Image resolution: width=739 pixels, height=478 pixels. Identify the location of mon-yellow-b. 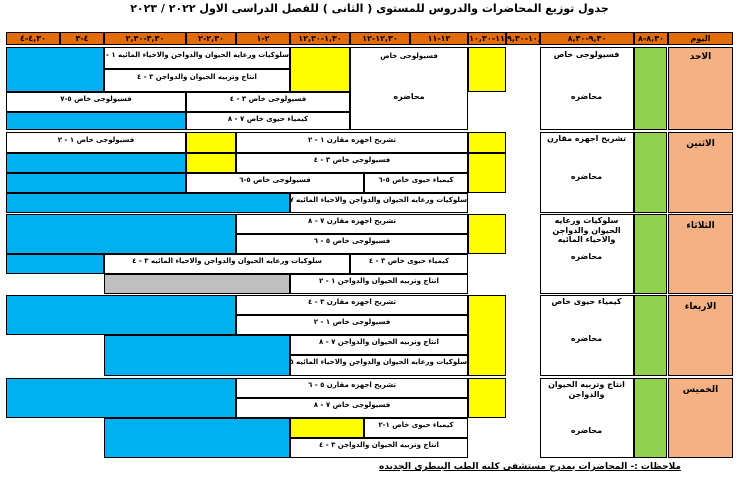
(211, 142).